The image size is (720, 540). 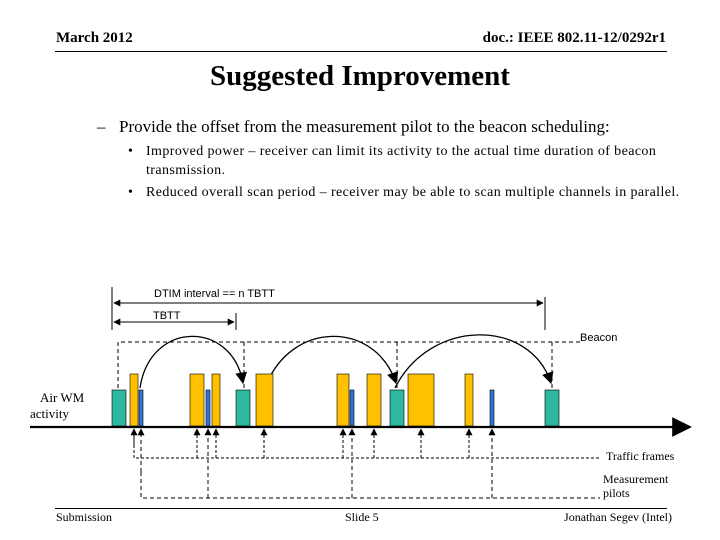 I want to click on footer-divider, so click(x=361, y=508).